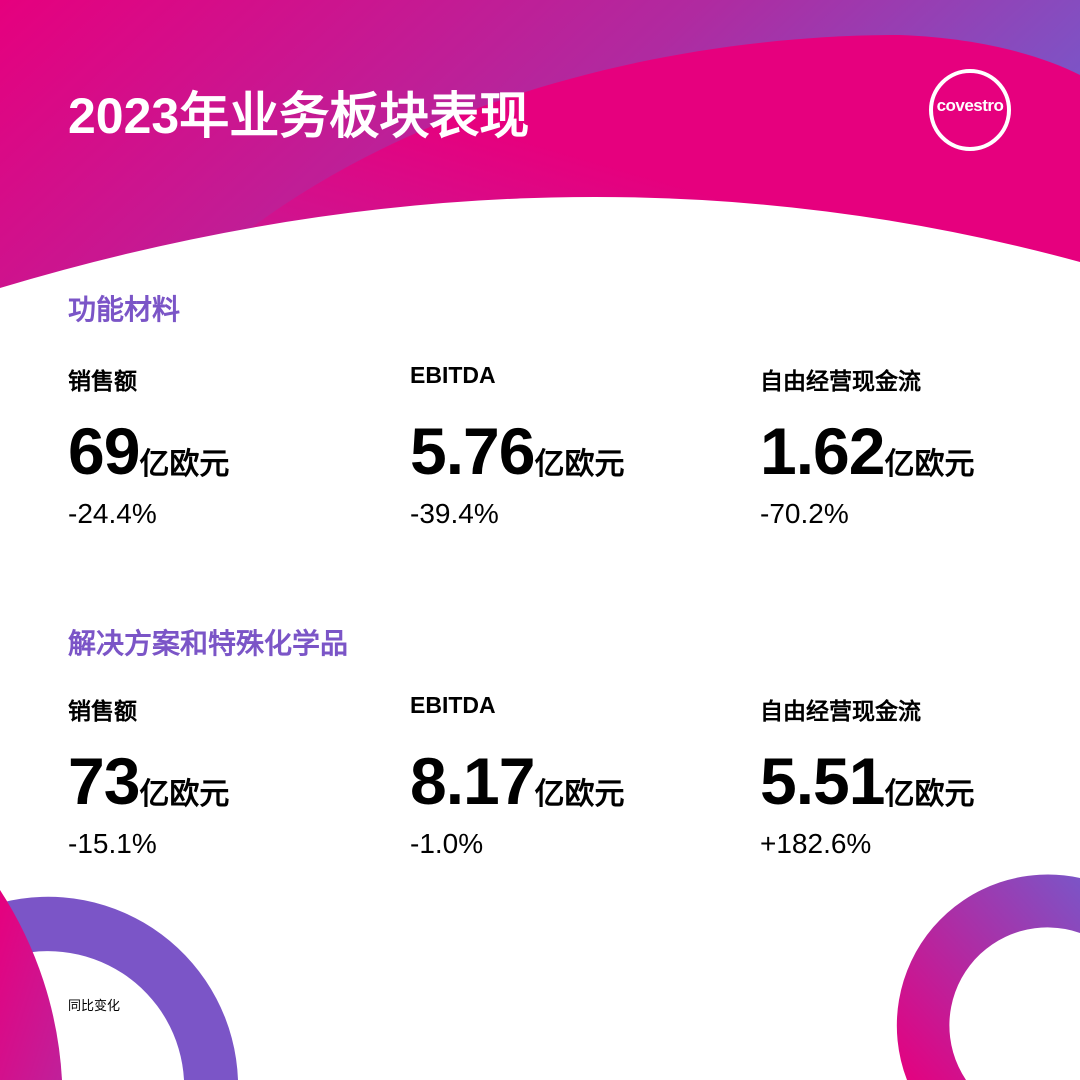 Image resolution: width=1080 pixels, height=1080 pixels. I want to click on metric-change: -24.4%, so click(112, 513).